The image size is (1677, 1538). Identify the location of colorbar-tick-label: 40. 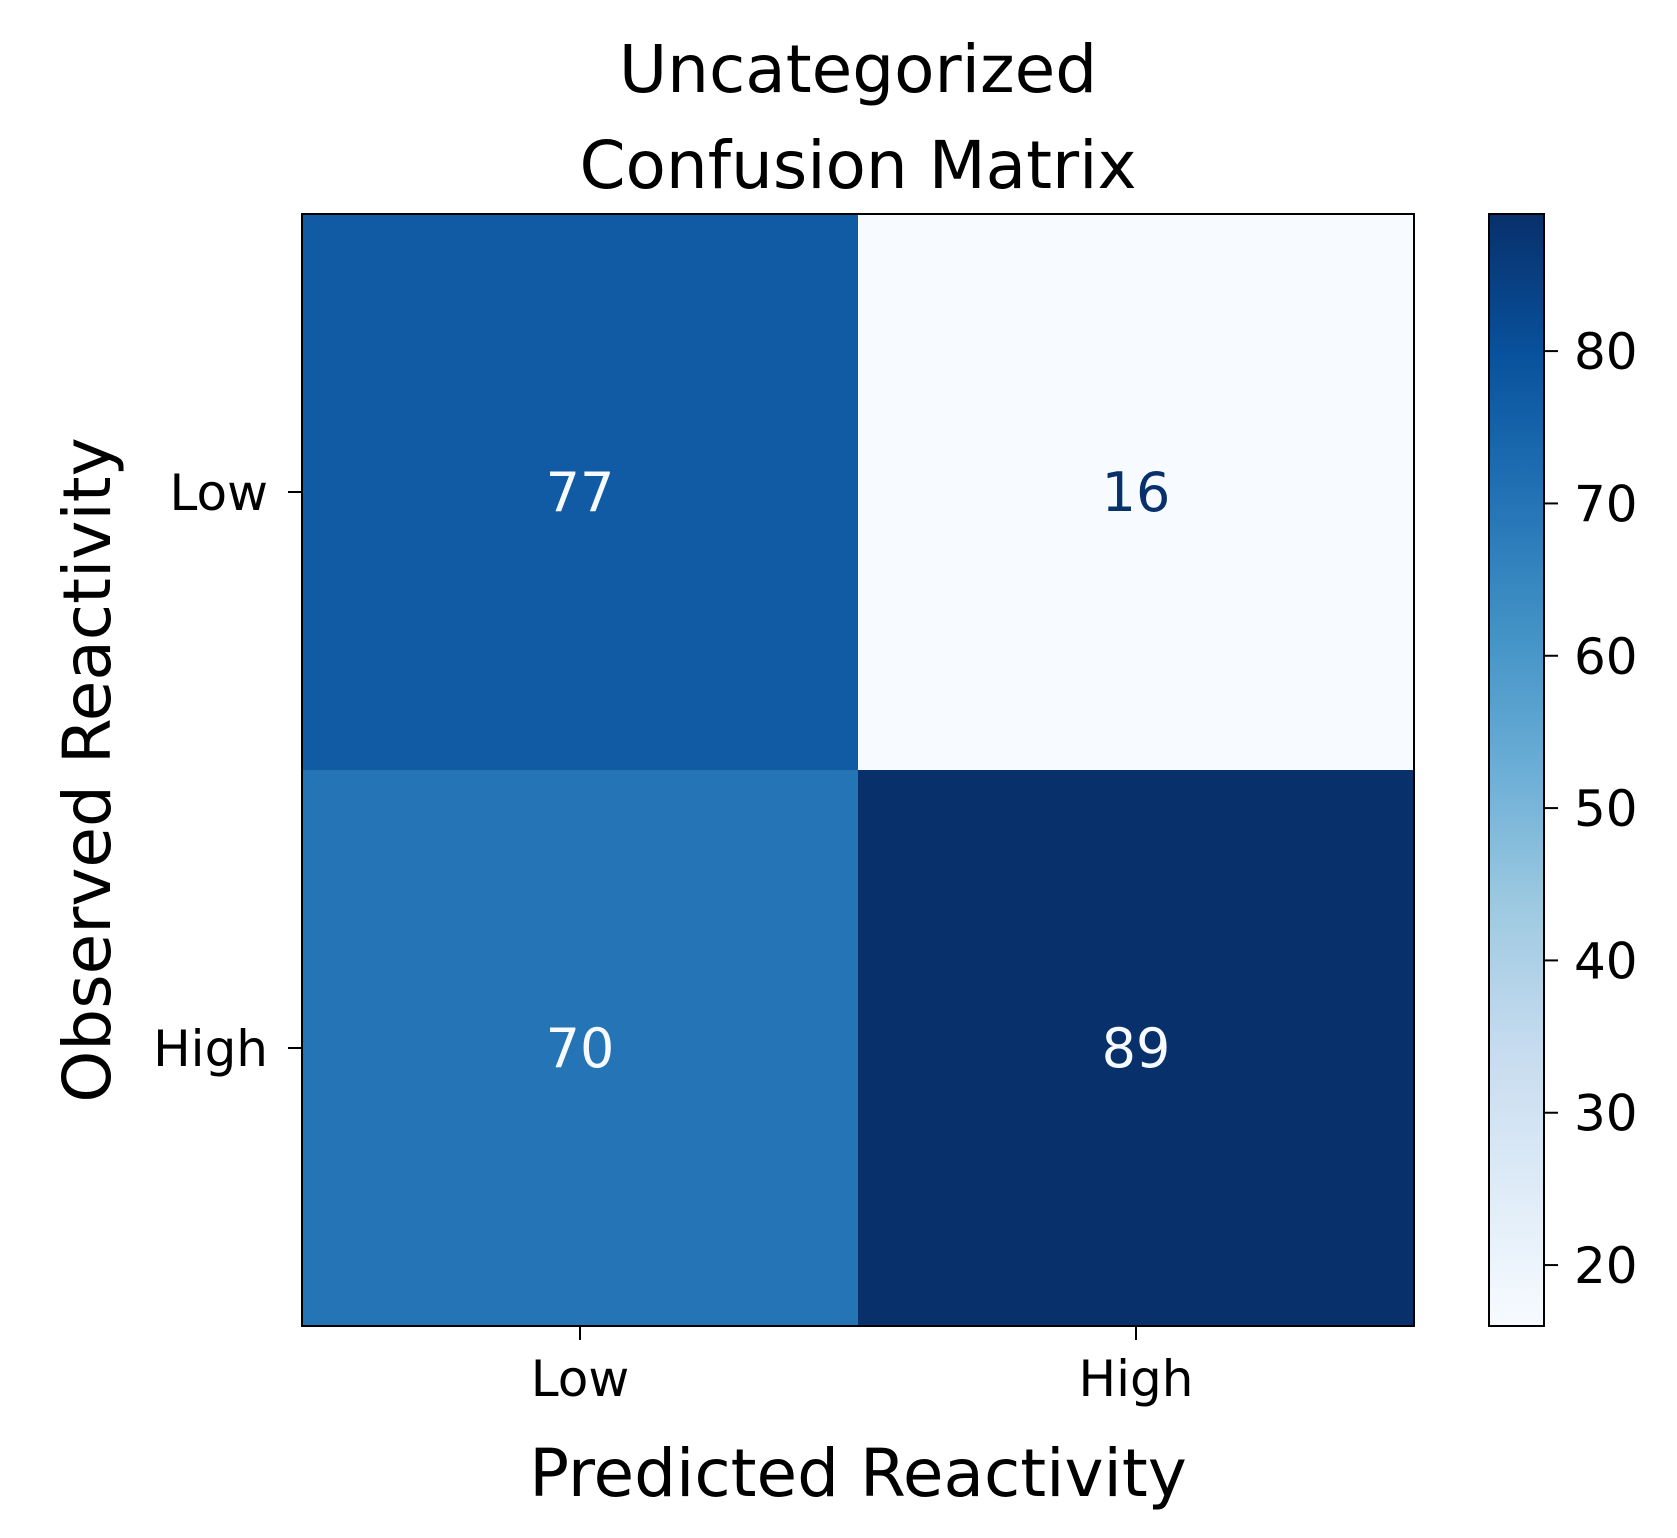
(1606, 961).